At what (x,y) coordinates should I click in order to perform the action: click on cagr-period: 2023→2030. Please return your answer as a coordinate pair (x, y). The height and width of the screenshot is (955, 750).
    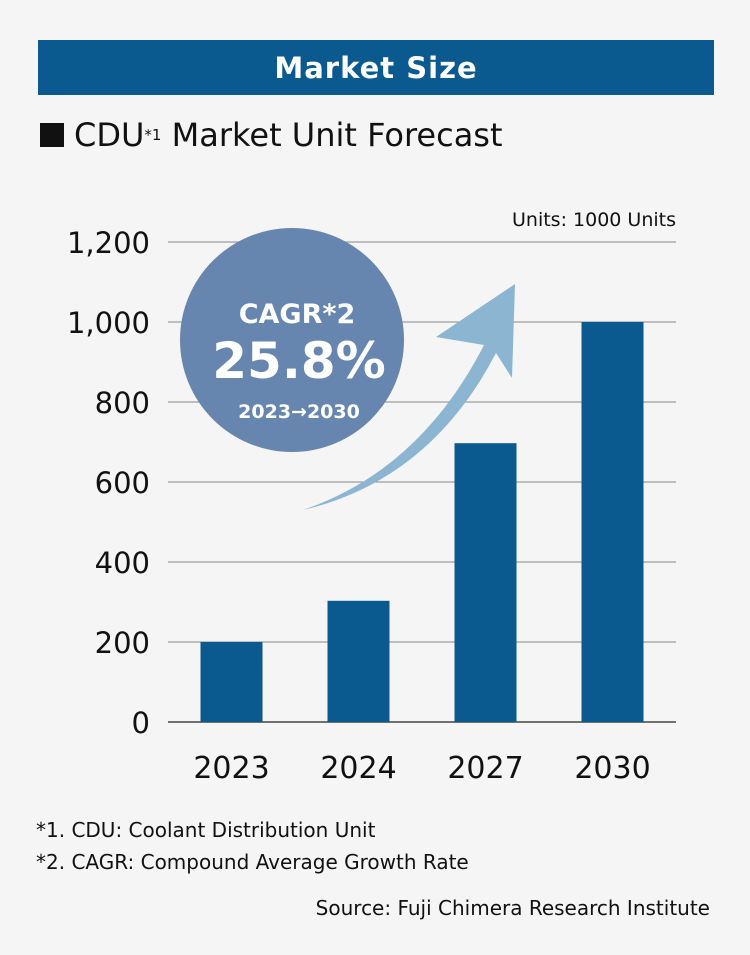
    Looking at the image, I should click on (299, 412).